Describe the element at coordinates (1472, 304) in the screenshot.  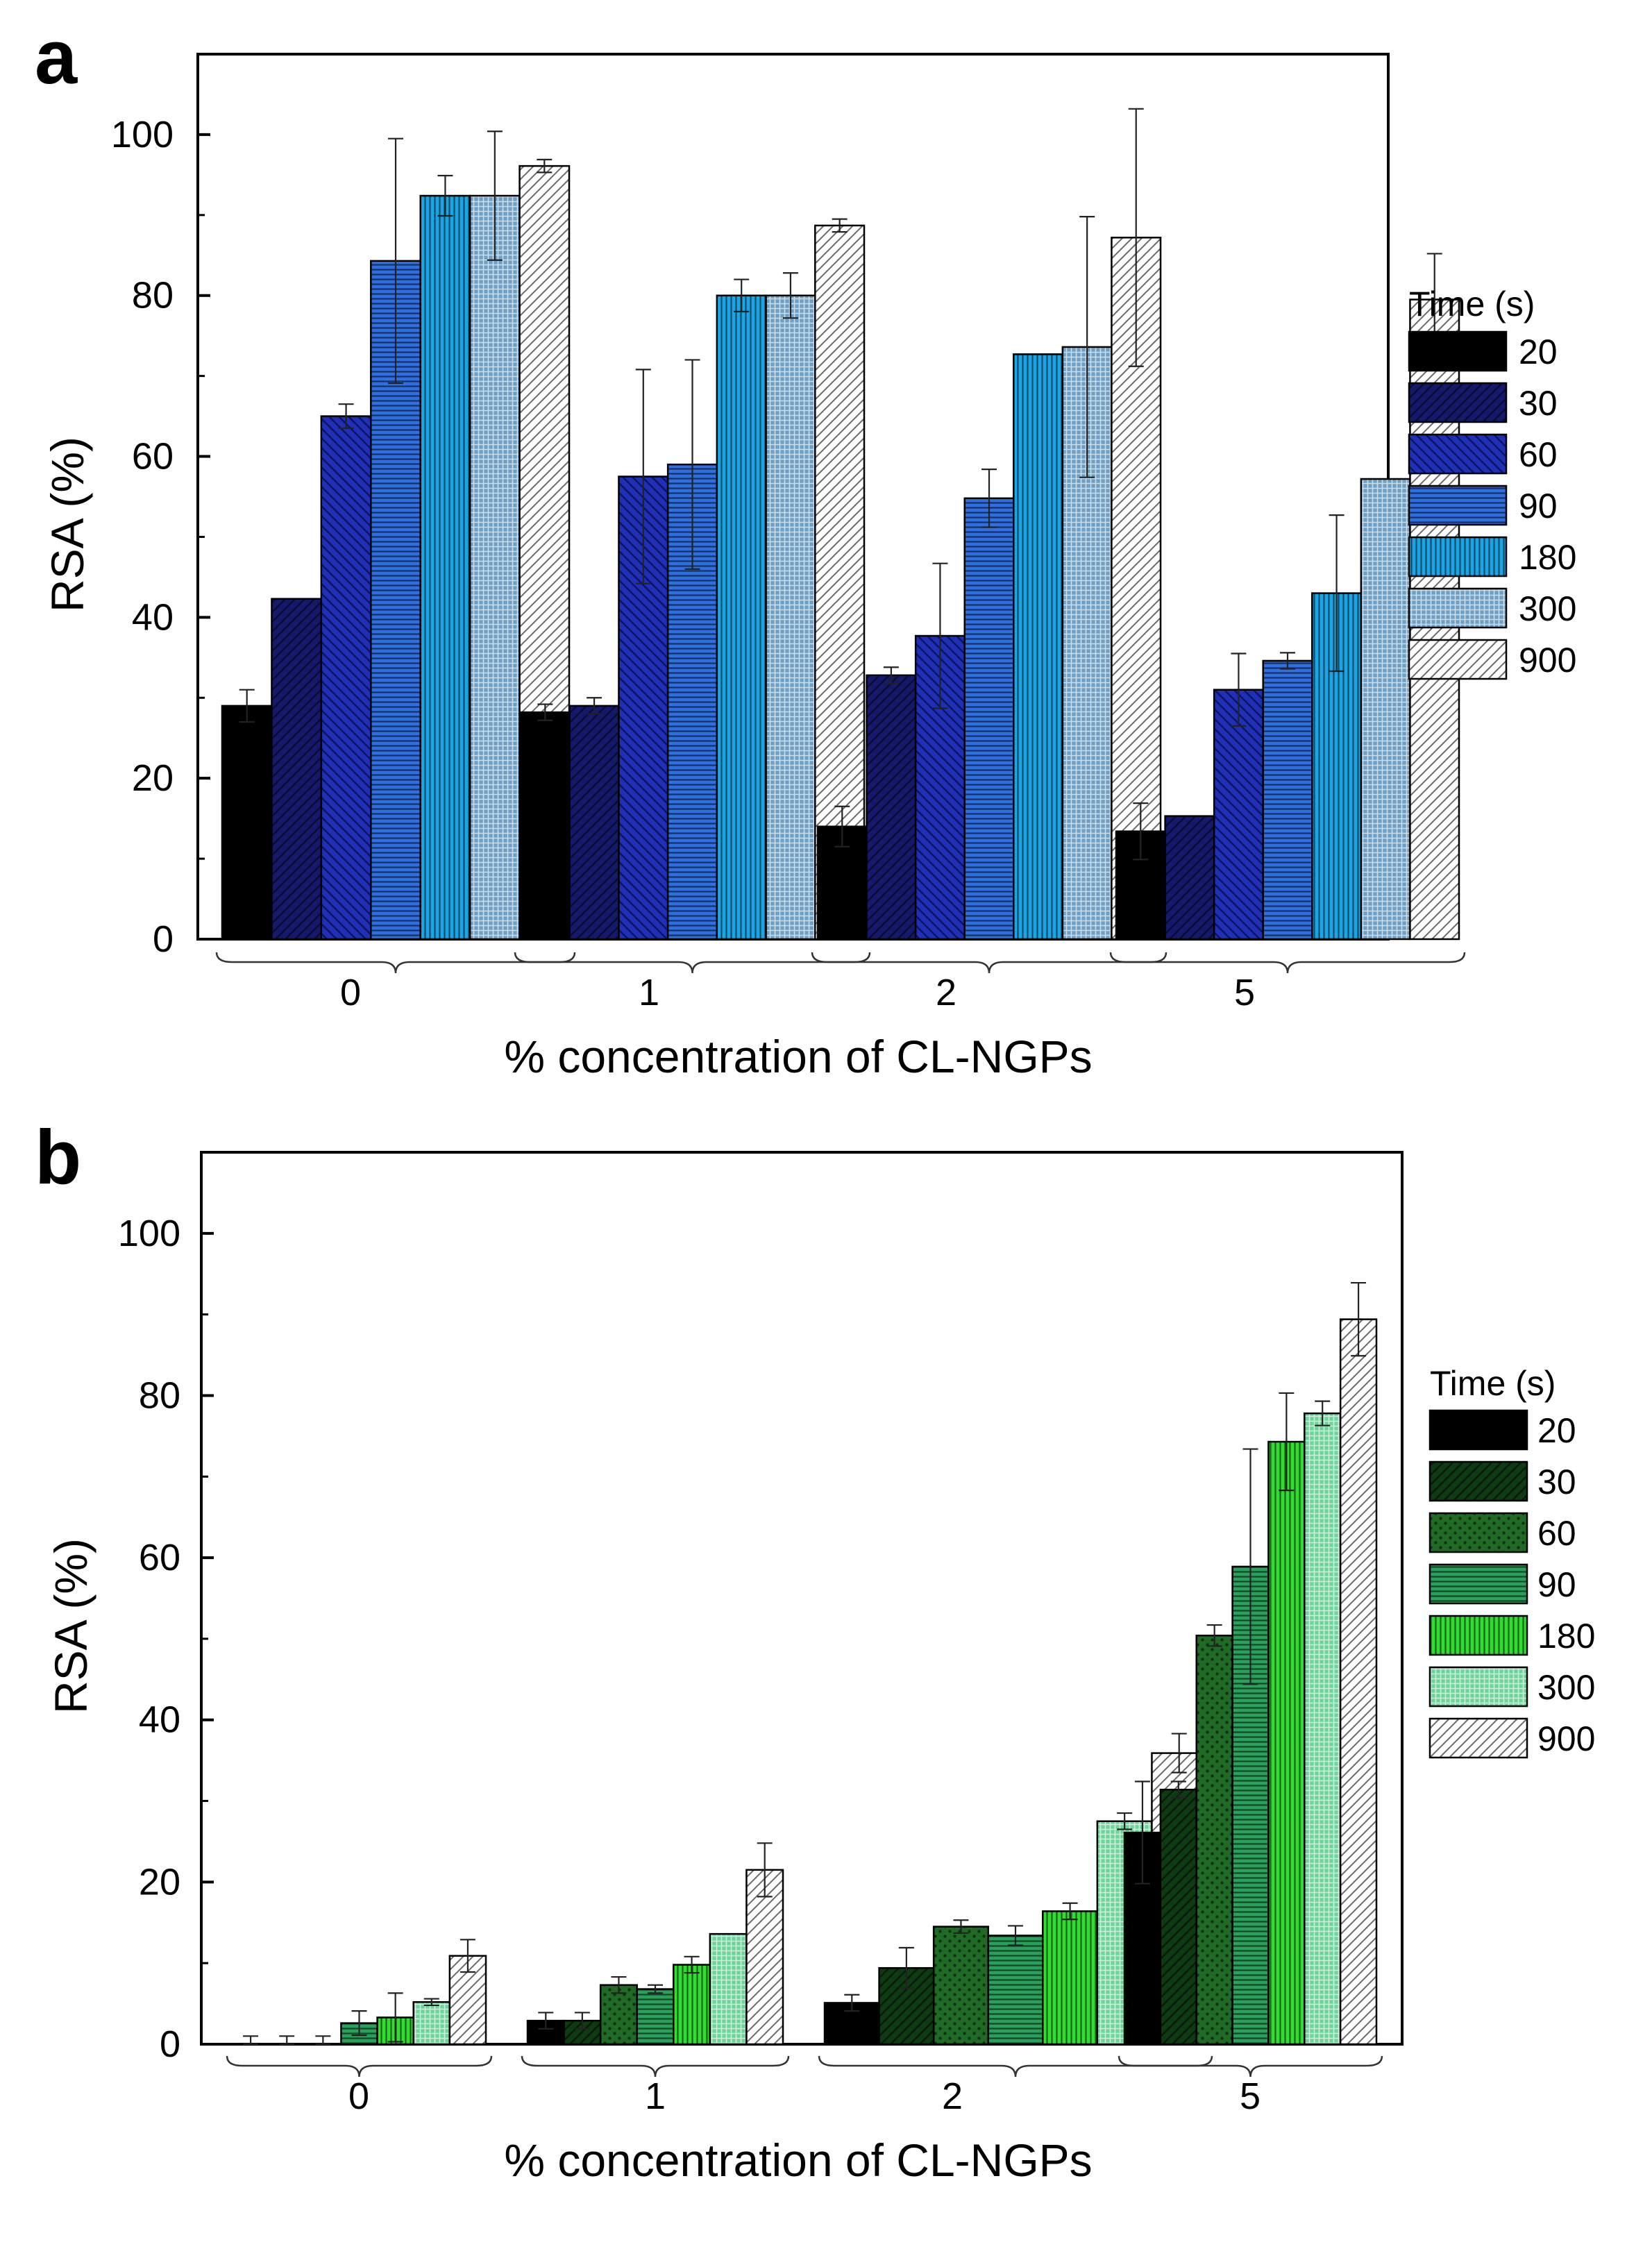
I see `legend-title: Time (s)` at that location.